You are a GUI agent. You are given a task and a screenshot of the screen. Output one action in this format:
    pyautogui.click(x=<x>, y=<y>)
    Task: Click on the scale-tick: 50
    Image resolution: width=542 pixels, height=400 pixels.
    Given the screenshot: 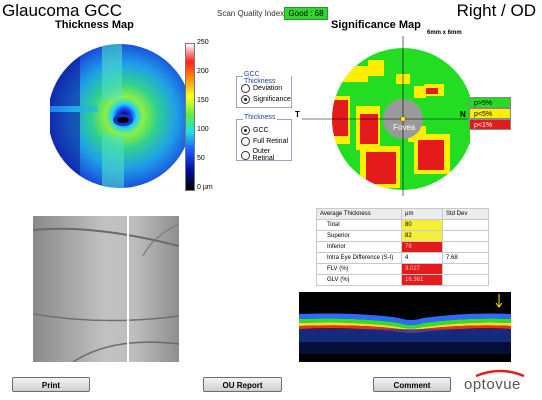 What is the action you would take?
    pyautogui.click(x=201, y=158)
    